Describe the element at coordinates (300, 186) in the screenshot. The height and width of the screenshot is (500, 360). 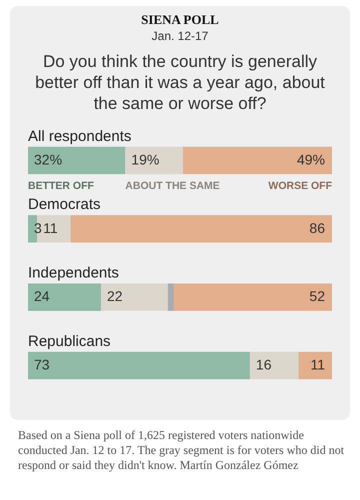
I see `series-label: WORSE OFF` at that location.